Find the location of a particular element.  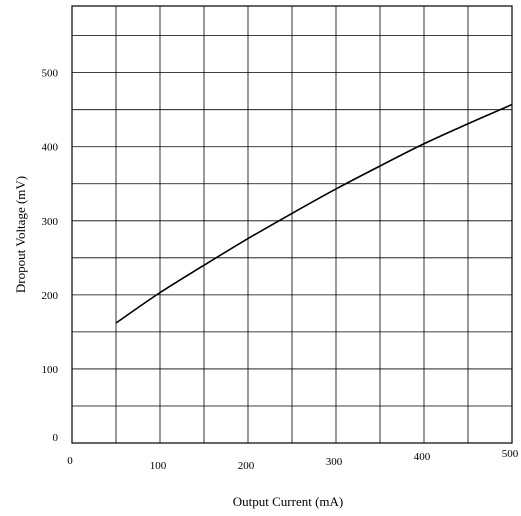

x-tick-label: 500 is located at coordinates (510, 454).